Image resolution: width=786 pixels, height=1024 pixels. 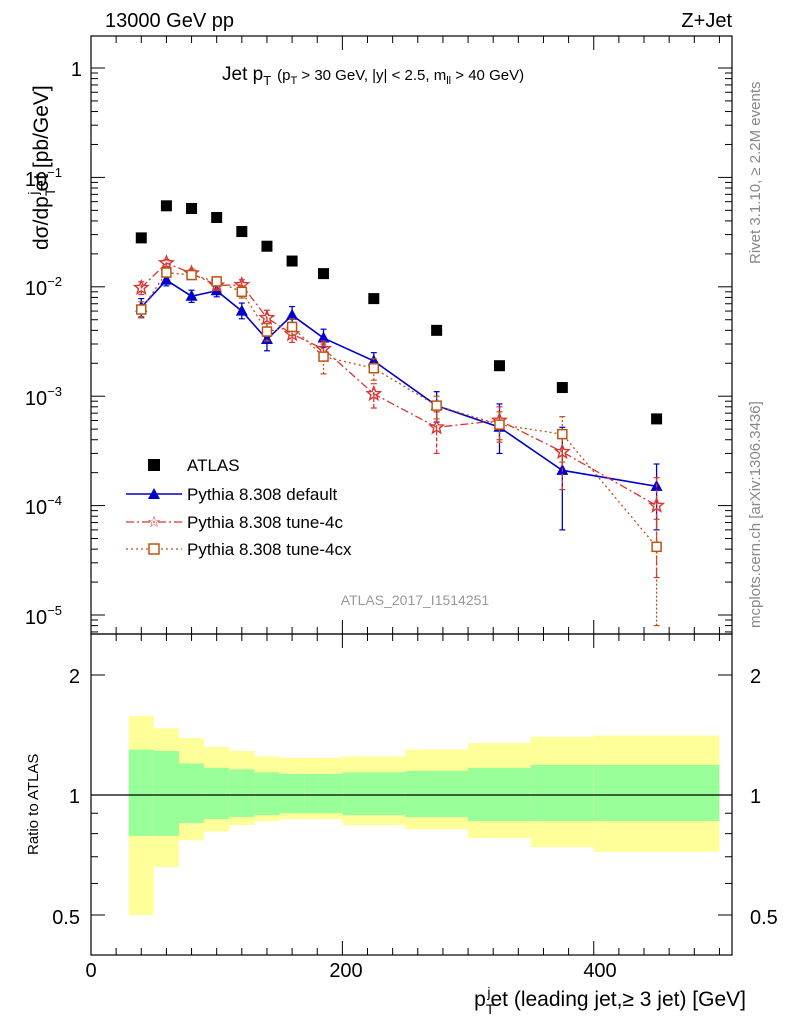 I want to click on x-tick-400: 400, so click(x=599, y=971).